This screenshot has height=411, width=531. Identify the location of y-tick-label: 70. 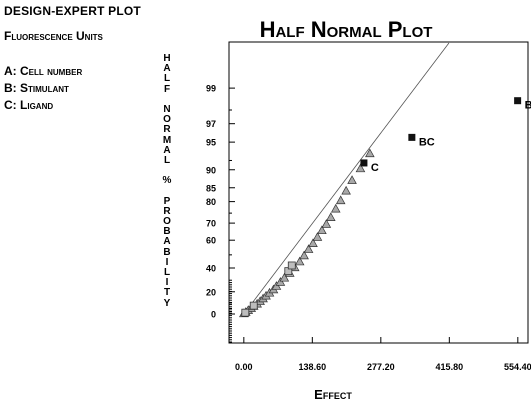
(211, 224).